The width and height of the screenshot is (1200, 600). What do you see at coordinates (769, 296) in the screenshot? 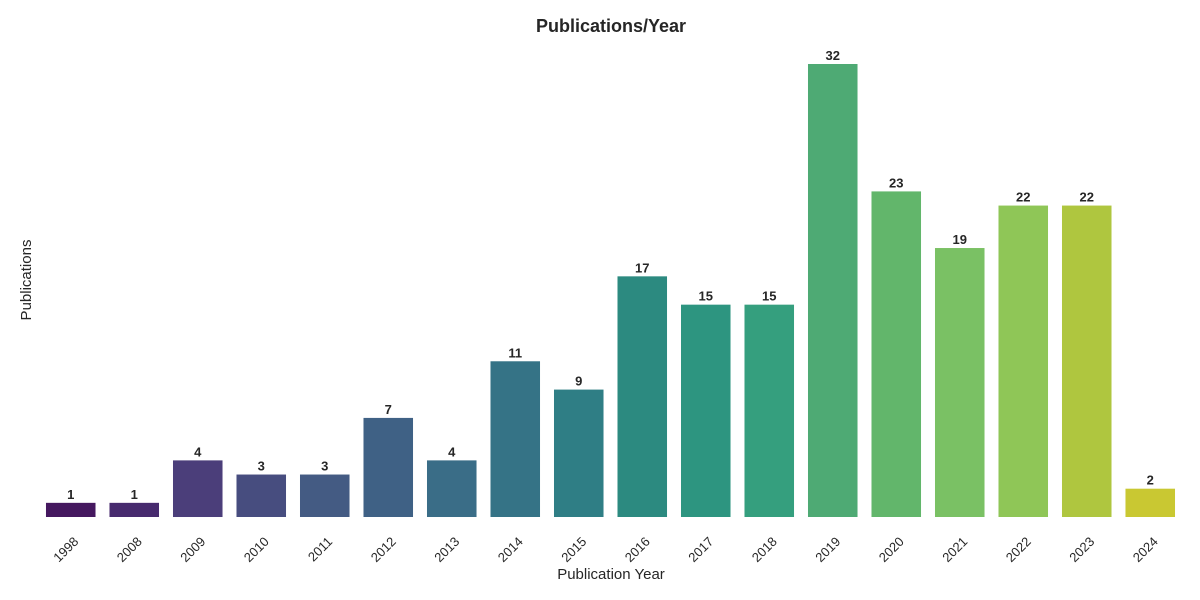
I see `data-label-2018: 15` at bounding box center [769, 296].